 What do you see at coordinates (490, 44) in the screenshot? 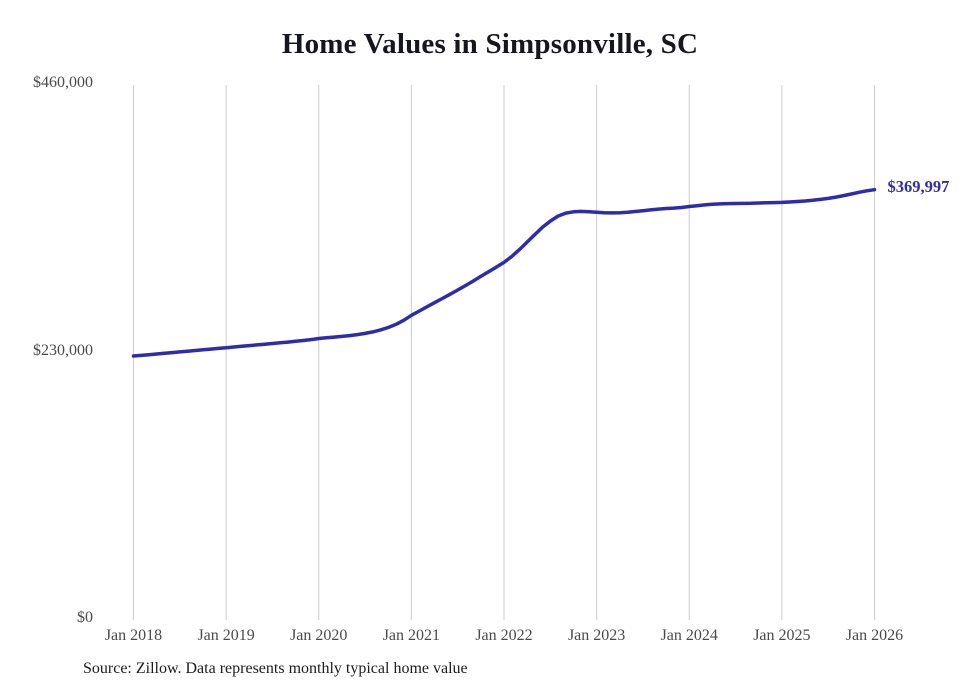
I see `chart-title: Home Values in Simpsonville, SC` at bounding box center [490, 44].